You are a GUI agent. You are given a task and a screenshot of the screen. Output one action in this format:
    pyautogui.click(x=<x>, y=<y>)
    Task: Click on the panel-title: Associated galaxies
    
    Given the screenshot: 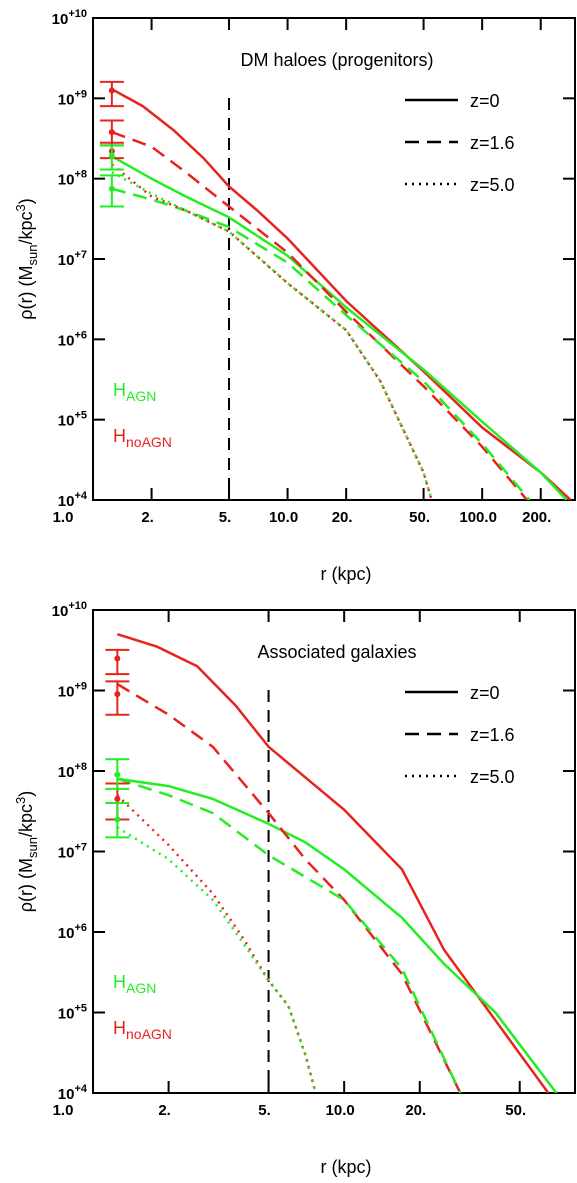 What is the action you would take?
    pyautogui.click(x=336, y=652)
    